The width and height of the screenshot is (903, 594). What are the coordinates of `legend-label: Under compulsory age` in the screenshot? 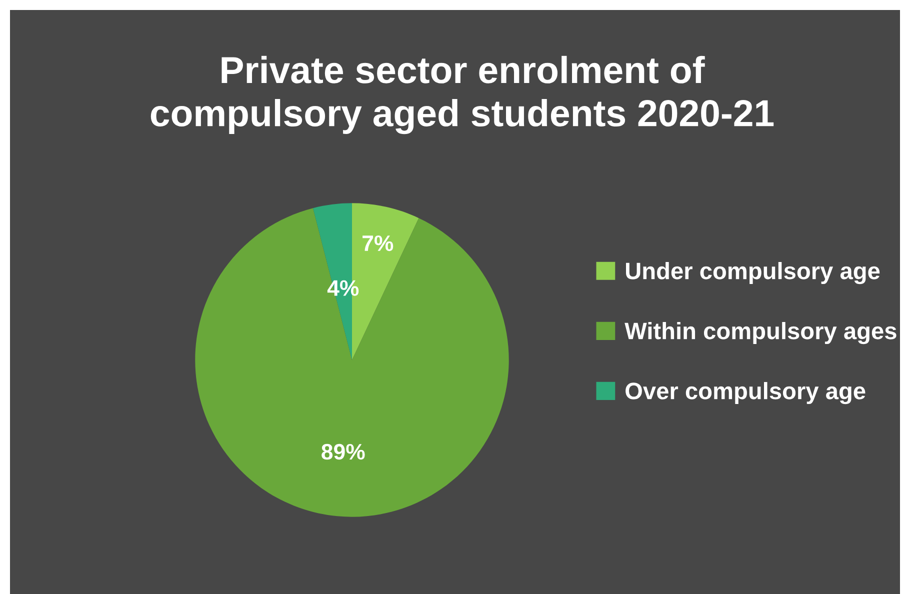 It's located at (753, 273).